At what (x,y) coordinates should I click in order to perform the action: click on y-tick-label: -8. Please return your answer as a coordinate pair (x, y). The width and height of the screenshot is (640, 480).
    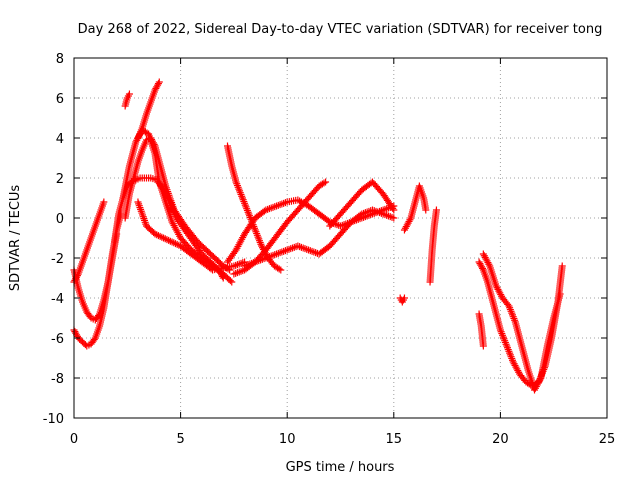
    Looking at the image, I should click on (57, 379).